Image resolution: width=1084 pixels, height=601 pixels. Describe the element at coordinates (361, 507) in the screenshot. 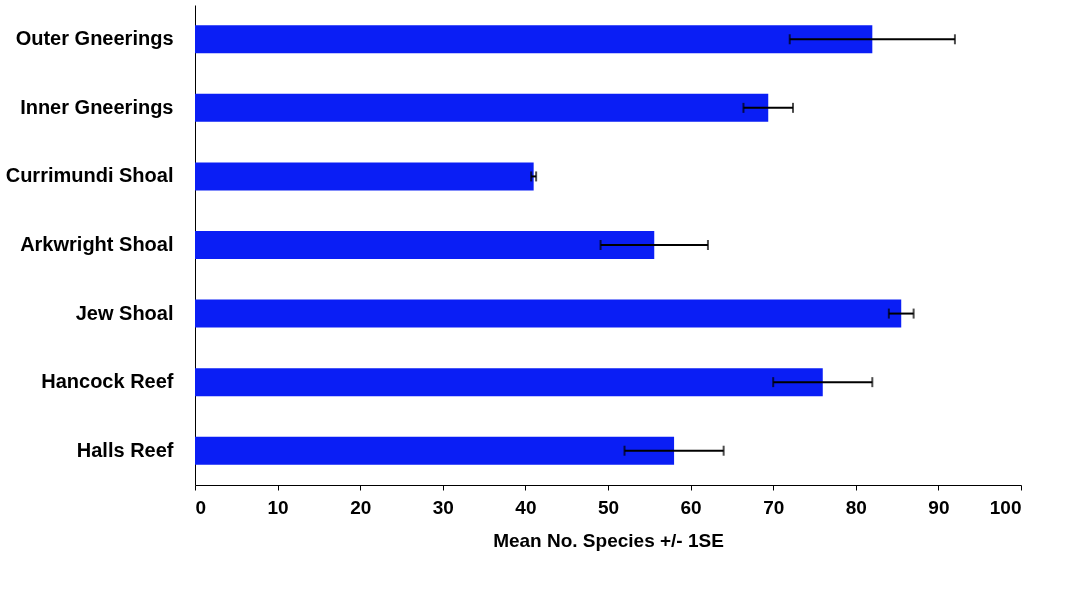

I see `x-tick-label: 20` at that location.